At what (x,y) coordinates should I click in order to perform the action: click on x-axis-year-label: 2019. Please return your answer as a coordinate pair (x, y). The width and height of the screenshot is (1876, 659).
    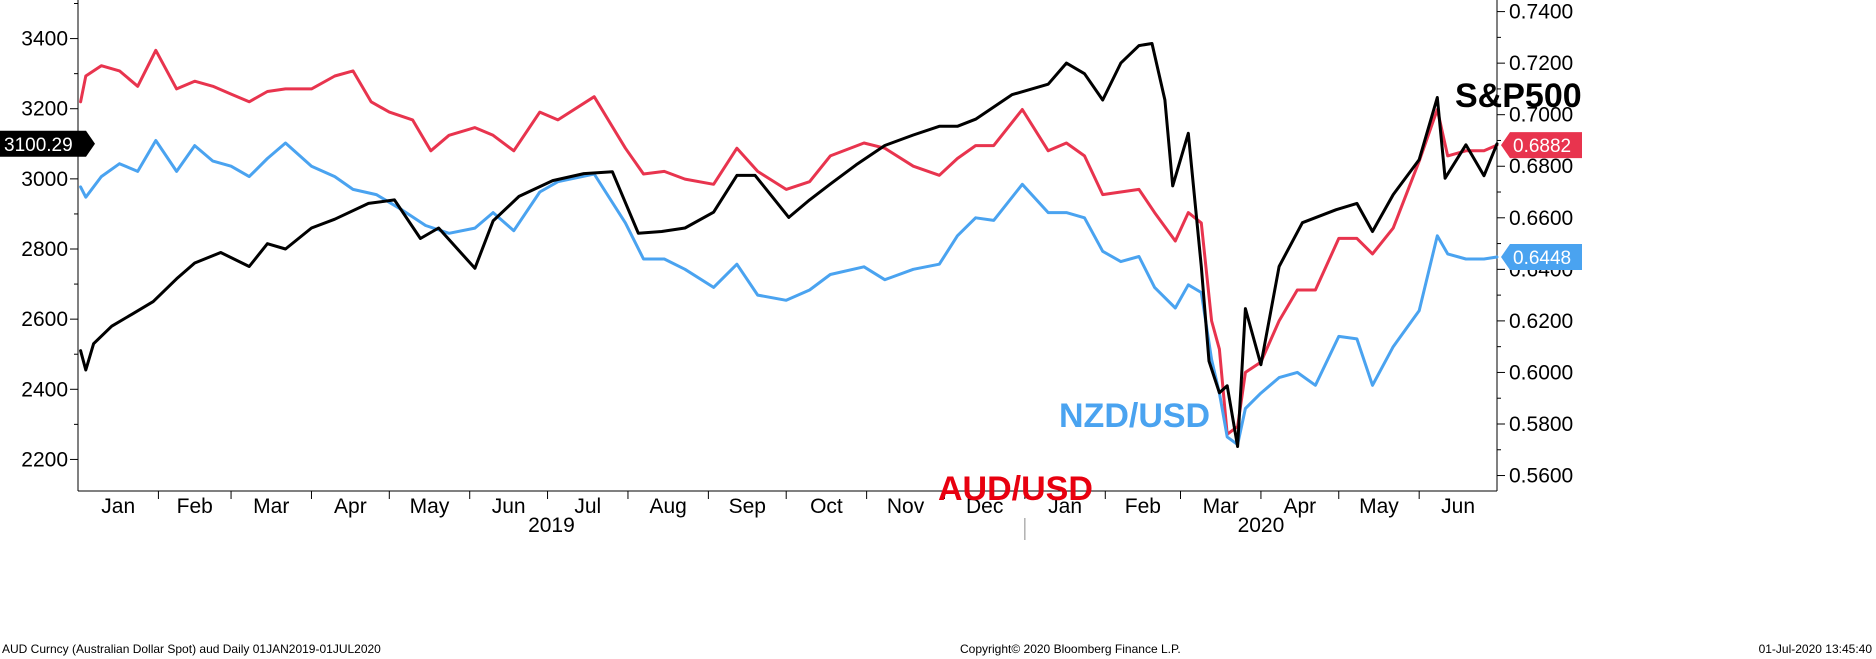
    Looking at the image, I should click on (551, 525).